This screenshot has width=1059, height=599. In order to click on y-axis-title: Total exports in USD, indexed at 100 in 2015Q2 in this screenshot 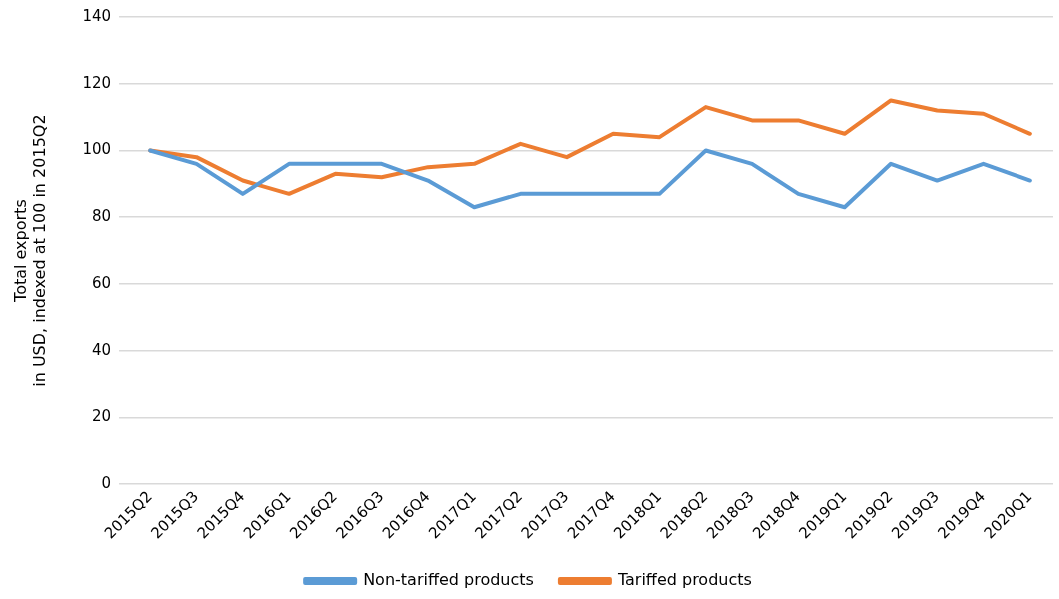, I will do `click(29, 250)`.